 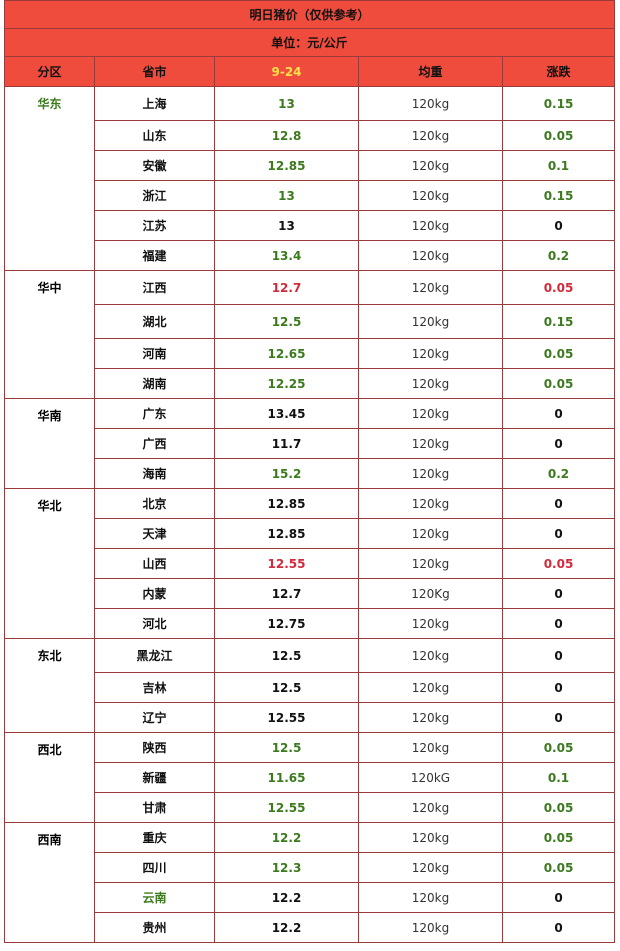 I want to click on region-cell: 华北, so click(x=49, y=563).